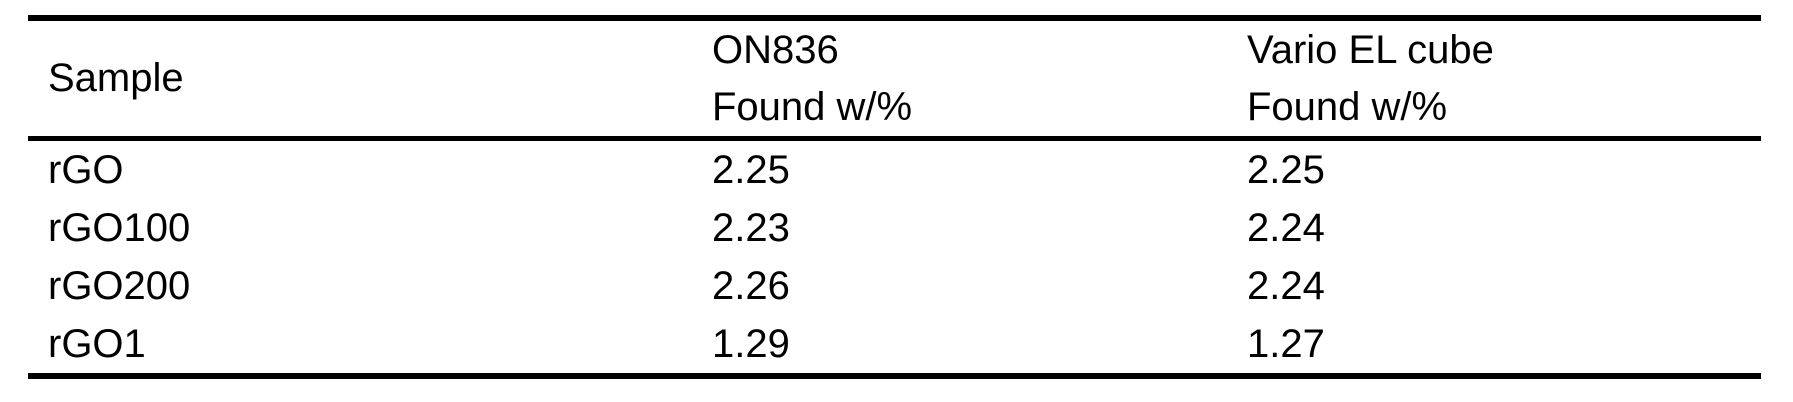 Image resolution: width=1793 pixels, height=402 pixels. I want to click on header-on836-instrument-label: ON836, so click(775, 49).